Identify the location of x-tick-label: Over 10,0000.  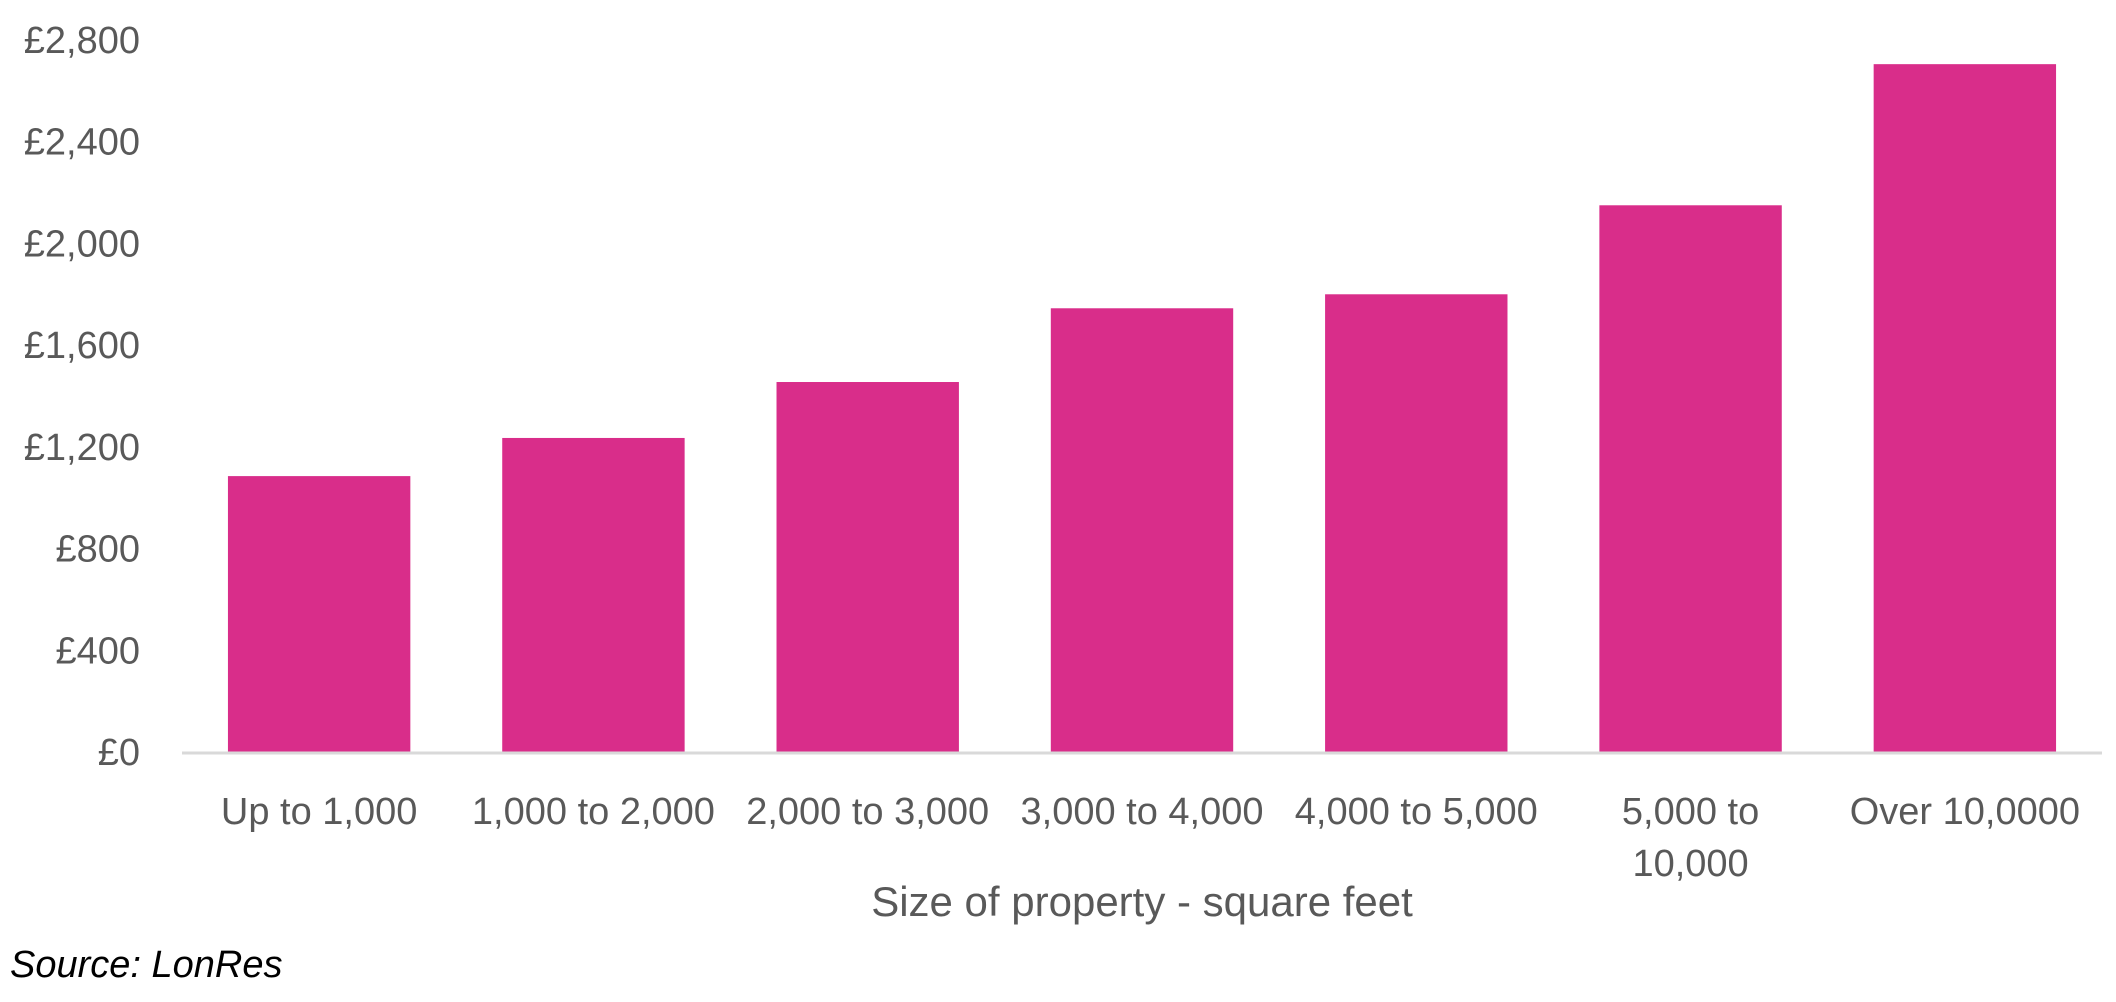
(1965, 812).